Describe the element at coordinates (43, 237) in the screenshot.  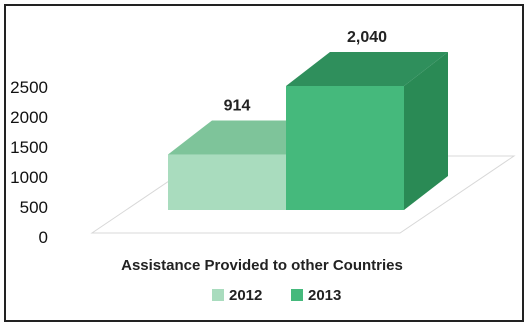
I see `y-tick-label: 0` at that location.